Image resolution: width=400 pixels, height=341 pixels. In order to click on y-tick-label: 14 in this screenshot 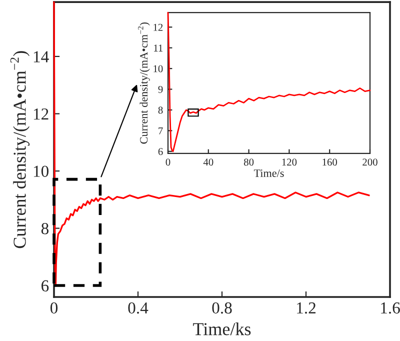, I will do `click(41, 56)`.